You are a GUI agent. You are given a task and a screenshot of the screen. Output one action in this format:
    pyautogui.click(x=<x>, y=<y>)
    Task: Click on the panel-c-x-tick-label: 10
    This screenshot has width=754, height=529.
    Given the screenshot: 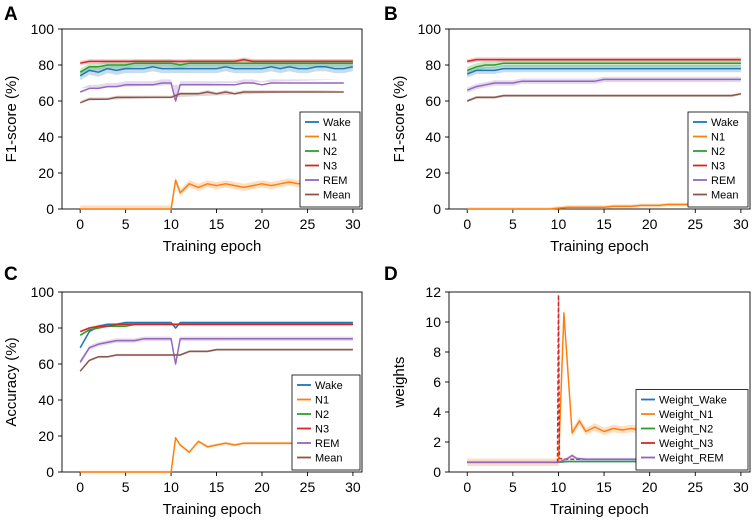 What is the action you would take?
    pyautogui.click(x=171, y=487)
    